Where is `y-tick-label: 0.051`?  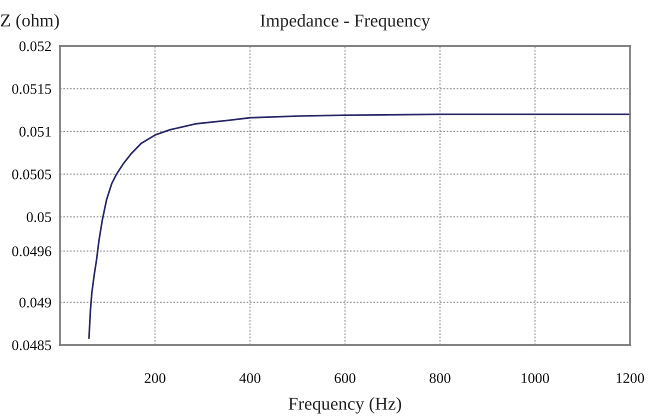
y-tick-label: 0.051 is located at coordinates (35, 131).